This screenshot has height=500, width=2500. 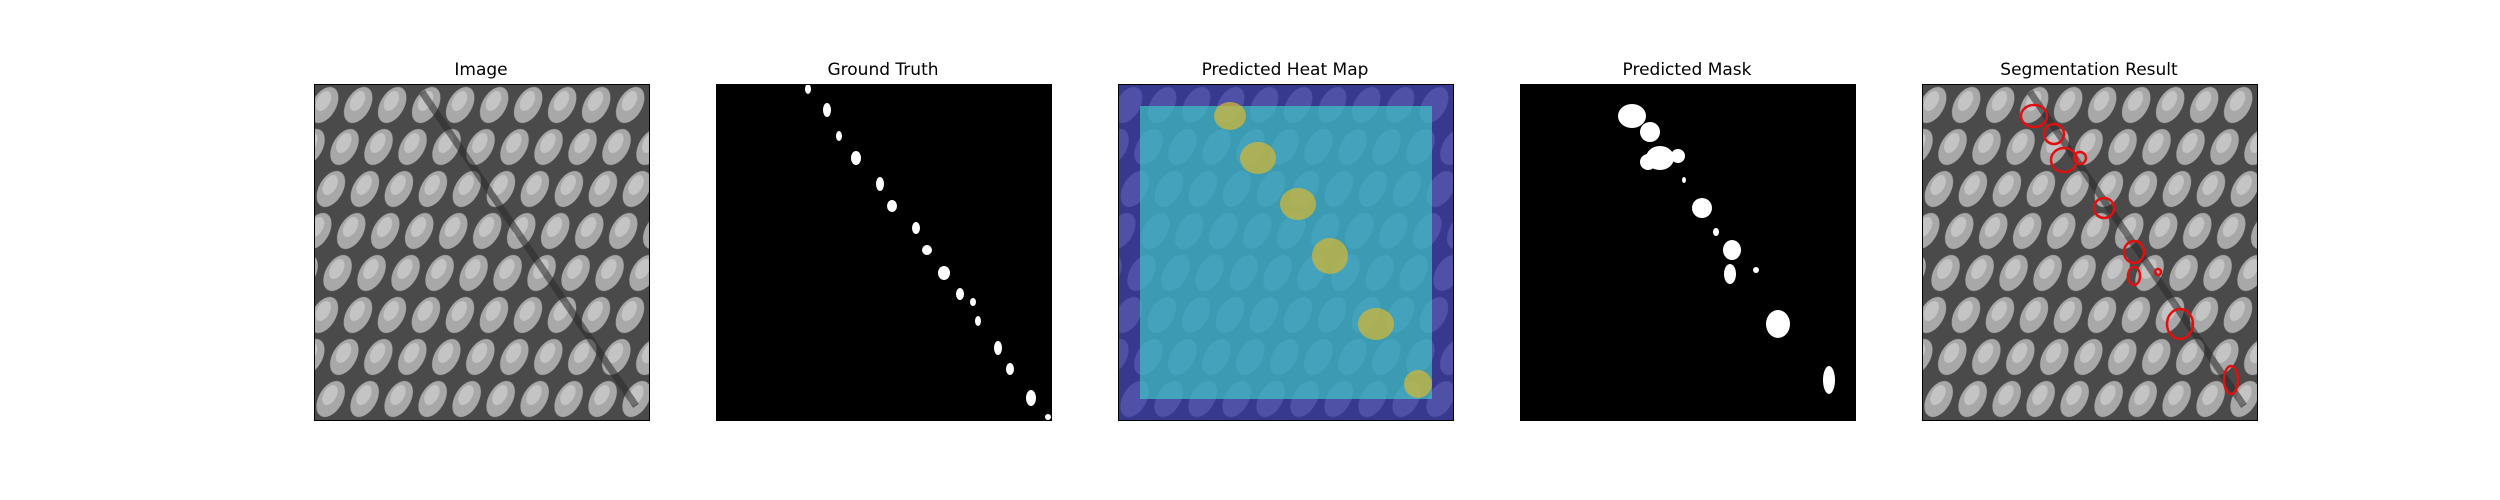 I want to click on heat-map-panel, so click(x=1286, y=252).